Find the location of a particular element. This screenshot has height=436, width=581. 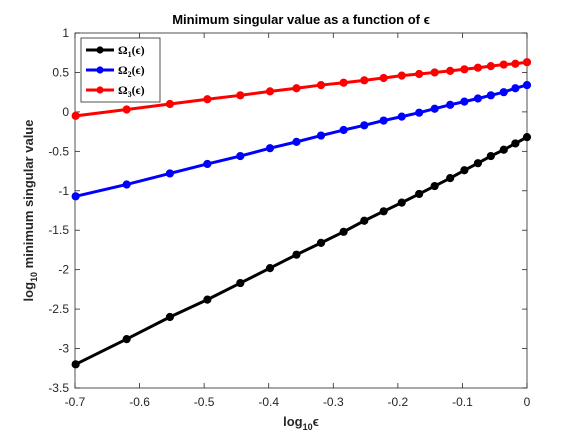

x-tick-label: -0.5 is located at coordinates (204, 402).